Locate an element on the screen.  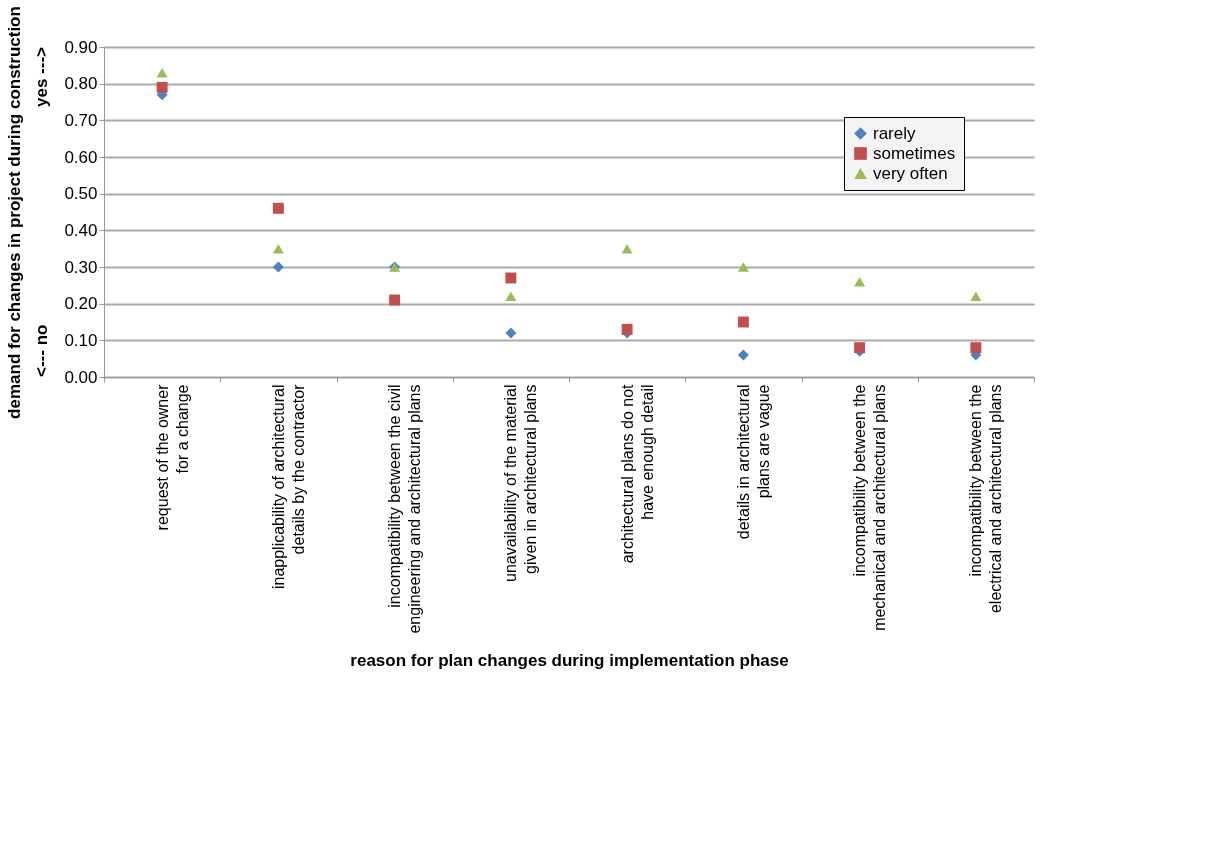
x-tick-label: request of the owner for a change is located at coordinates (172, 457).